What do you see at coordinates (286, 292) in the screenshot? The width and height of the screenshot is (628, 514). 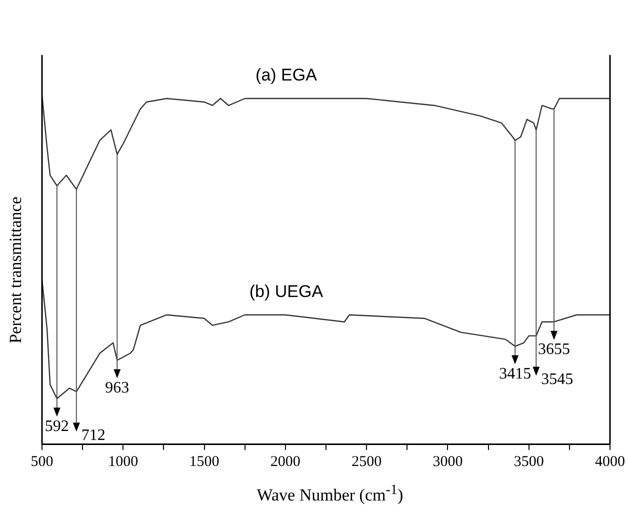 I see `series-label: (b) UEGA` at bounding box center [286, 292].